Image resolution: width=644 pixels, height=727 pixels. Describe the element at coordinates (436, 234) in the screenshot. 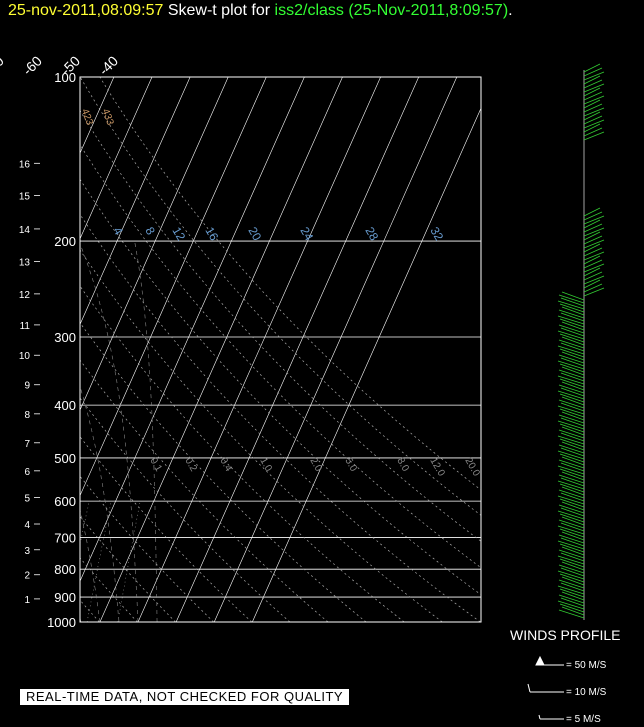

I see `mixing-ratio-label: 32` at that location.